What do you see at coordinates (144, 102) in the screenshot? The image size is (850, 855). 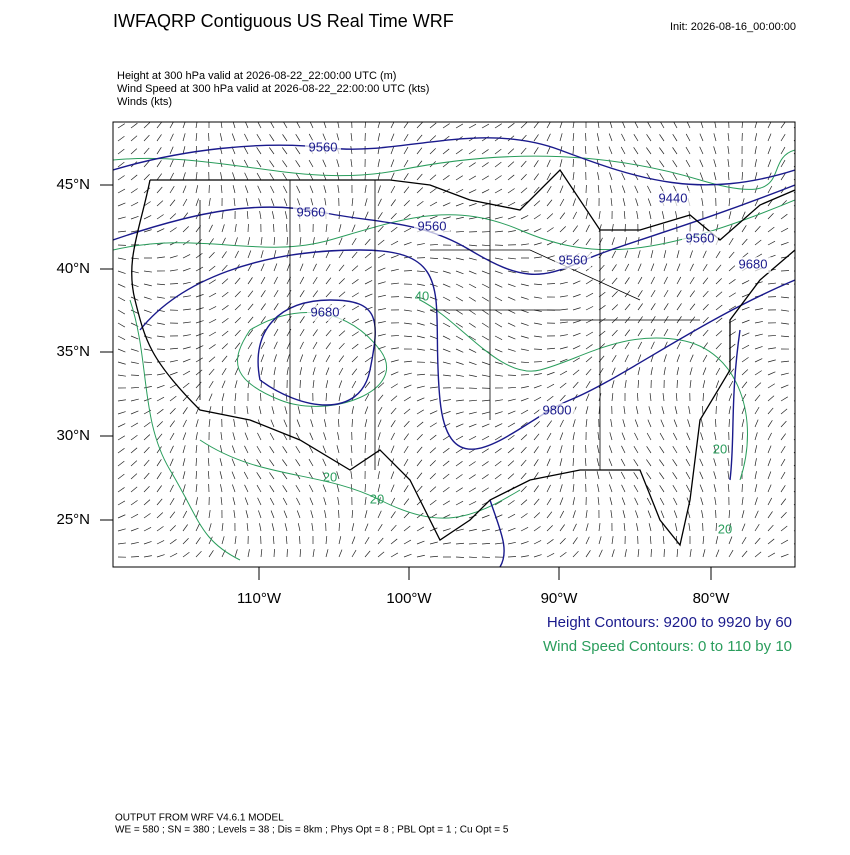 I see `field-line: Winds (kts)` at bounding box center [144, 102].